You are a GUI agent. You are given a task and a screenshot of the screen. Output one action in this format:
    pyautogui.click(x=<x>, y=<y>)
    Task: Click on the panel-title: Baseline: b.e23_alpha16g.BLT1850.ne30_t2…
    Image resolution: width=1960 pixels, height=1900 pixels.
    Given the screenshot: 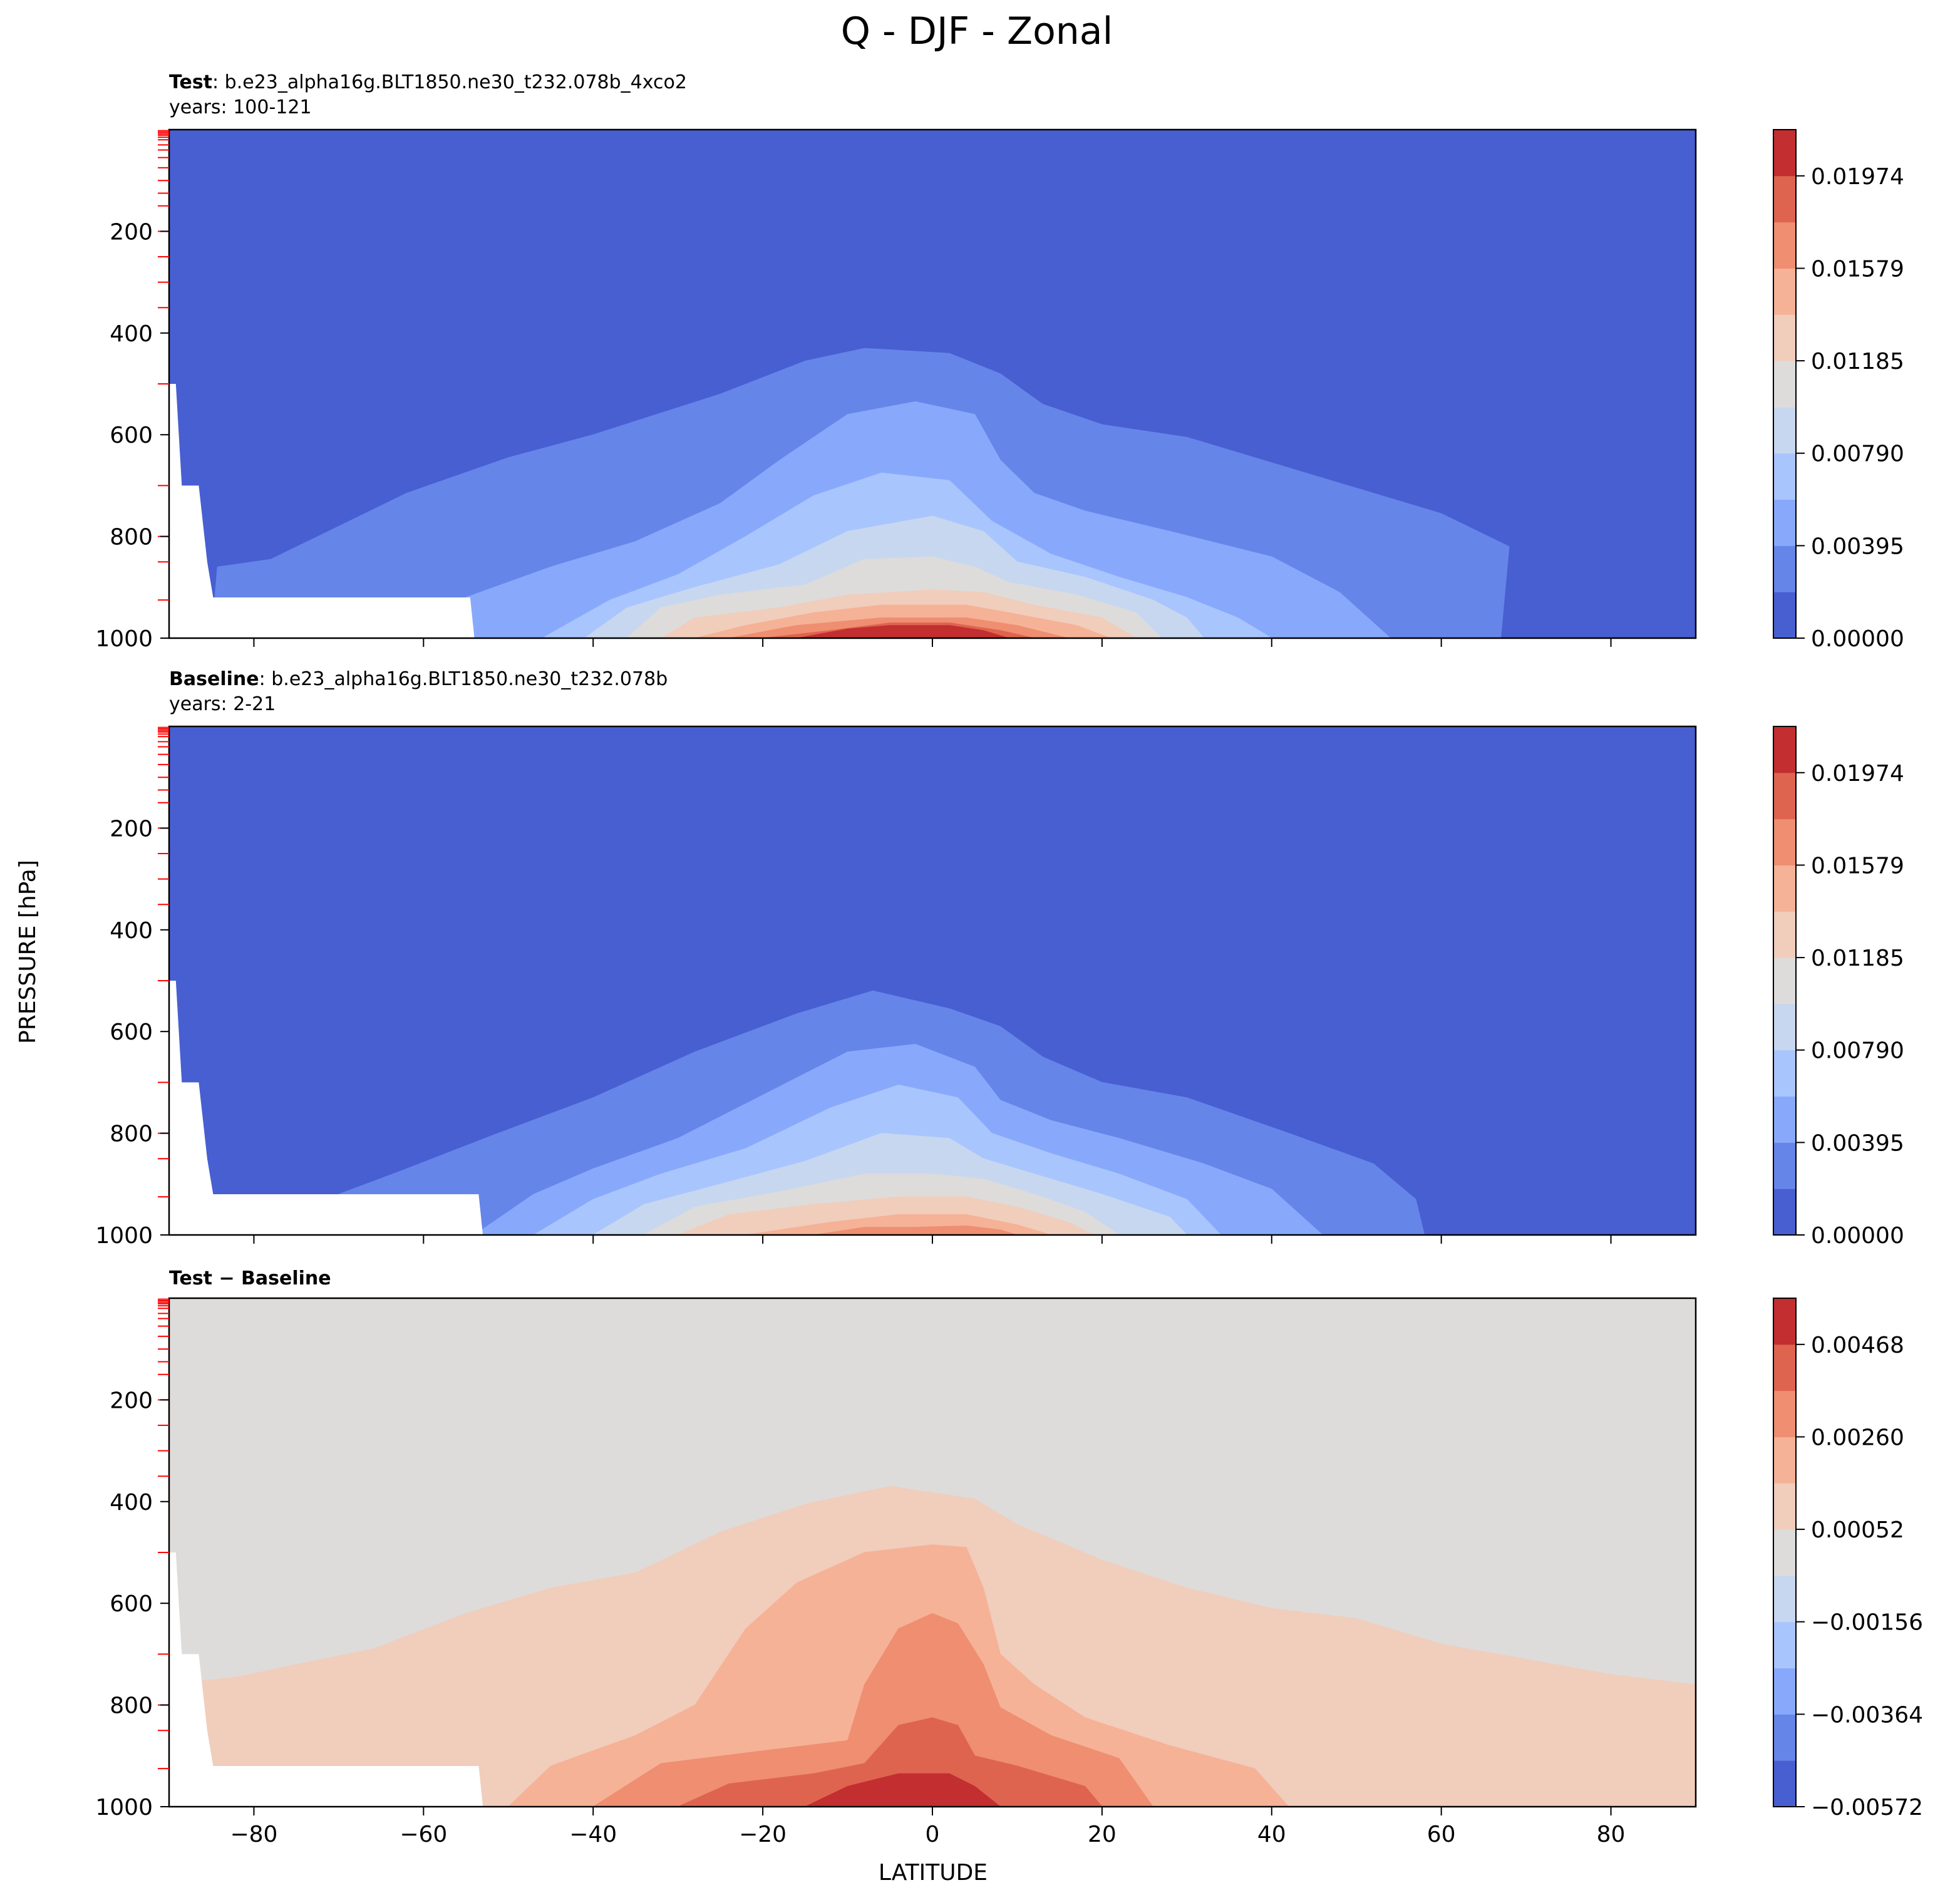 What is the action you would take?
    pyautogui.click(x=418, y=679)
    